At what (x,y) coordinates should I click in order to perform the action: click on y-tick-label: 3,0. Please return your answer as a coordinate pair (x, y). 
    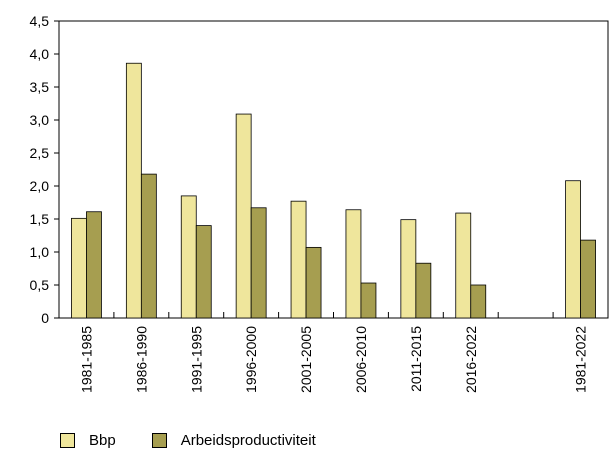
    Looking at the image, I should click on (40, 120).